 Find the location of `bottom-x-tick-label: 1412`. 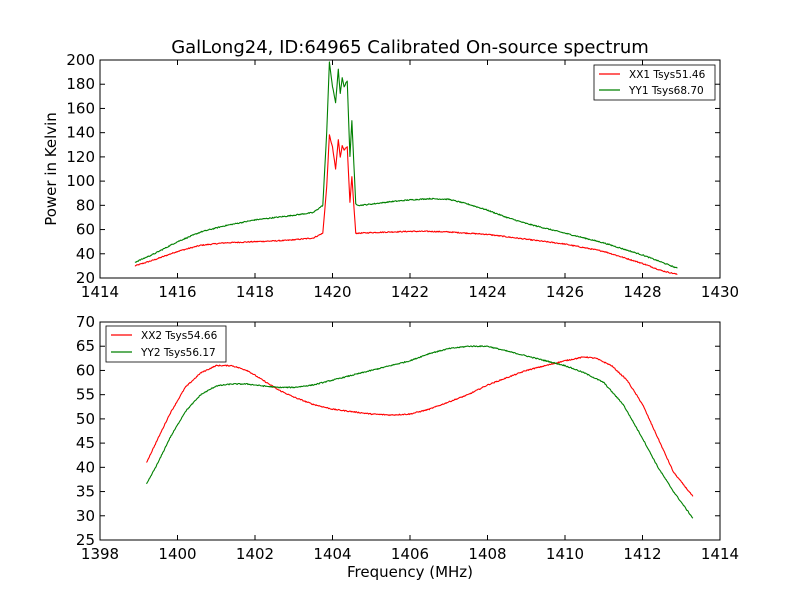

bottom-x-tick-label: 1412 is located at coordinates (642, 554).